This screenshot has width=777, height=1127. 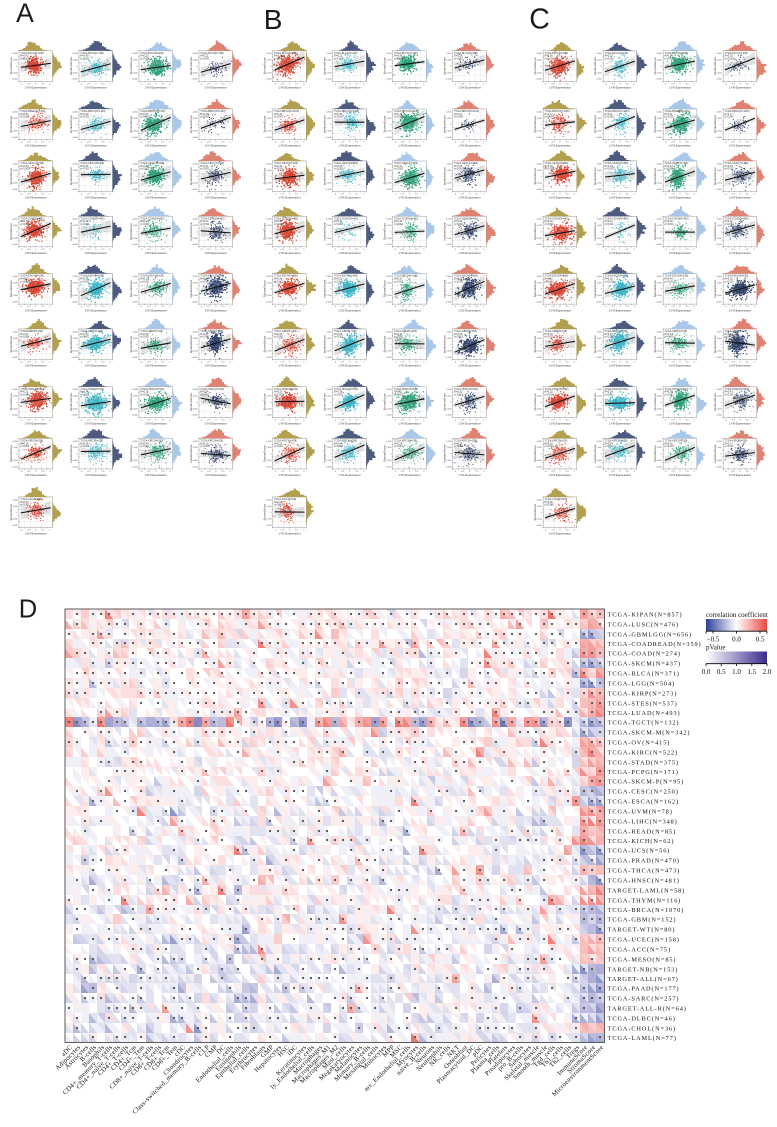 What do you see at coordinates (729, 279) in the screenshot?
I see `svg-text: R=0.15` at bounding box center [729, 279].